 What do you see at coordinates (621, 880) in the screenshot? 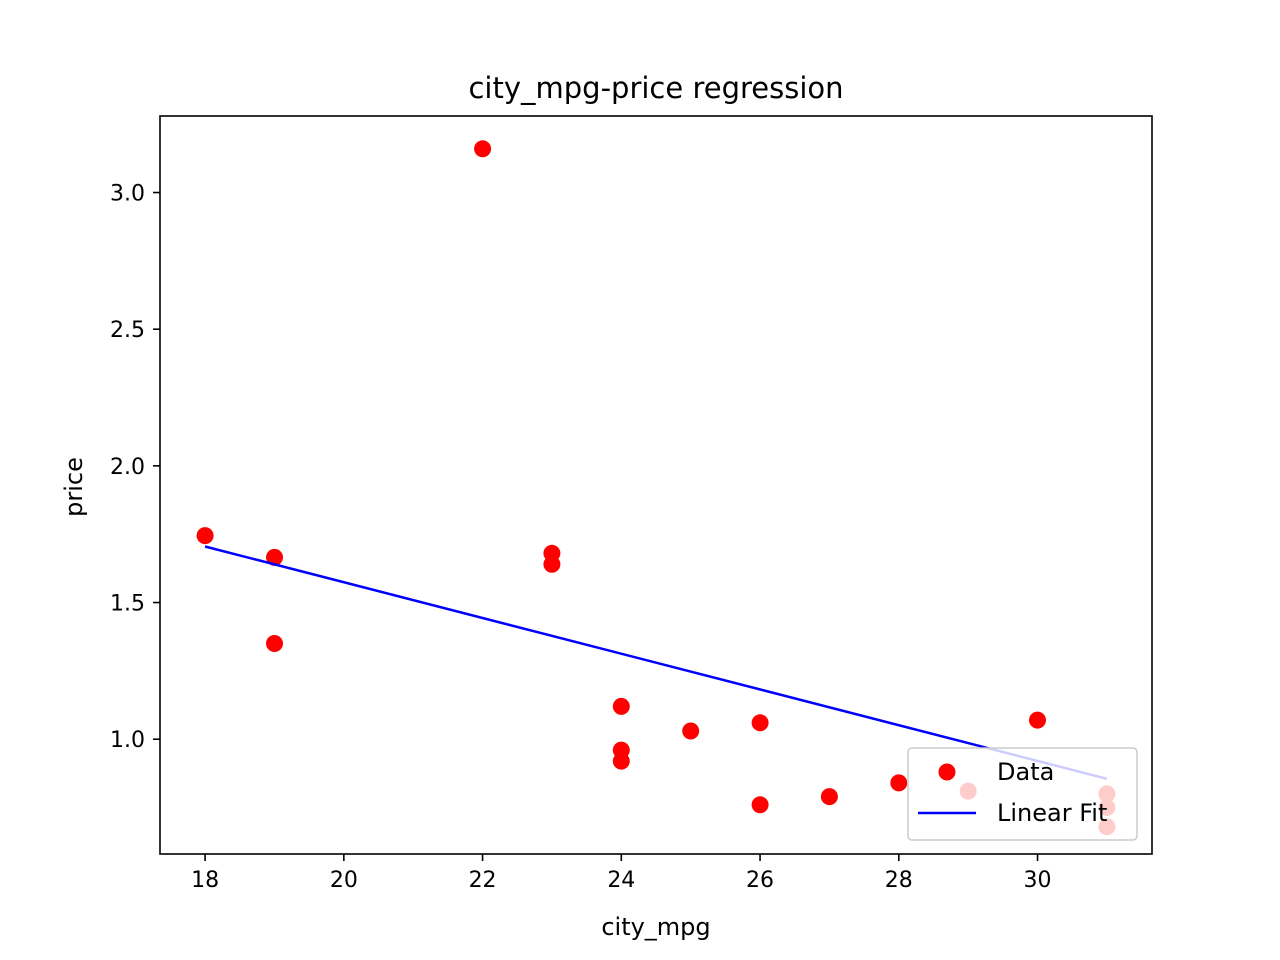
I see `x-tick-label: 24` at bounding box center [621, 880].